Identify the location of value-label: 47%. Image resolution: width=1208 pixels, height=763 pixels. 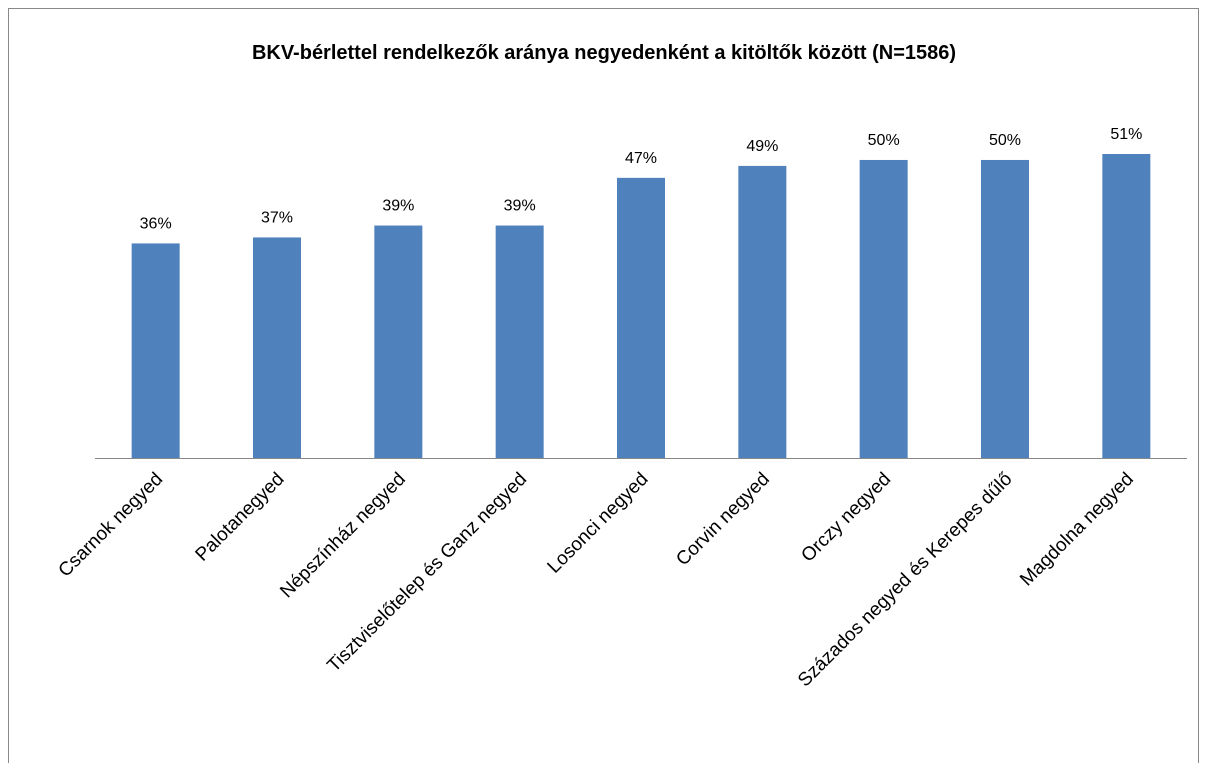
(641, 158).